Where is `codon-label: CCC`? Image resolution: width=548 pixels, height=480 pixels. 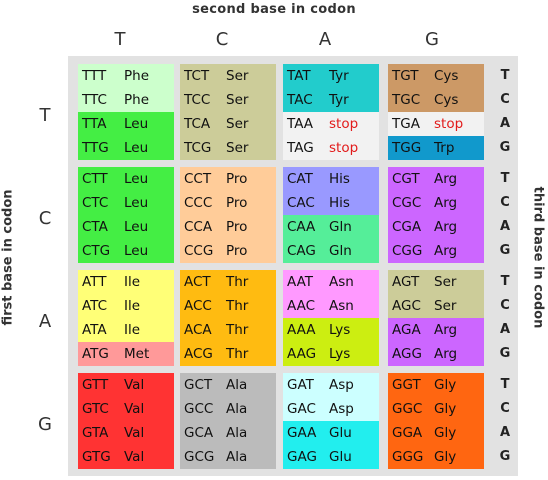
codon-label: CCC is located at coordinates (198, 203).